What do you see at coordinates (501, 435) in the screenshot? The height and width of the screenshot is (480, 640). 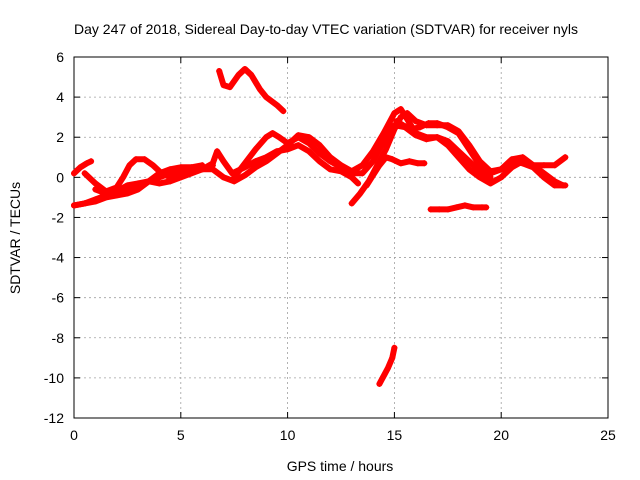 I see `x-tick-label: 20` at bounding box center [501, 435].